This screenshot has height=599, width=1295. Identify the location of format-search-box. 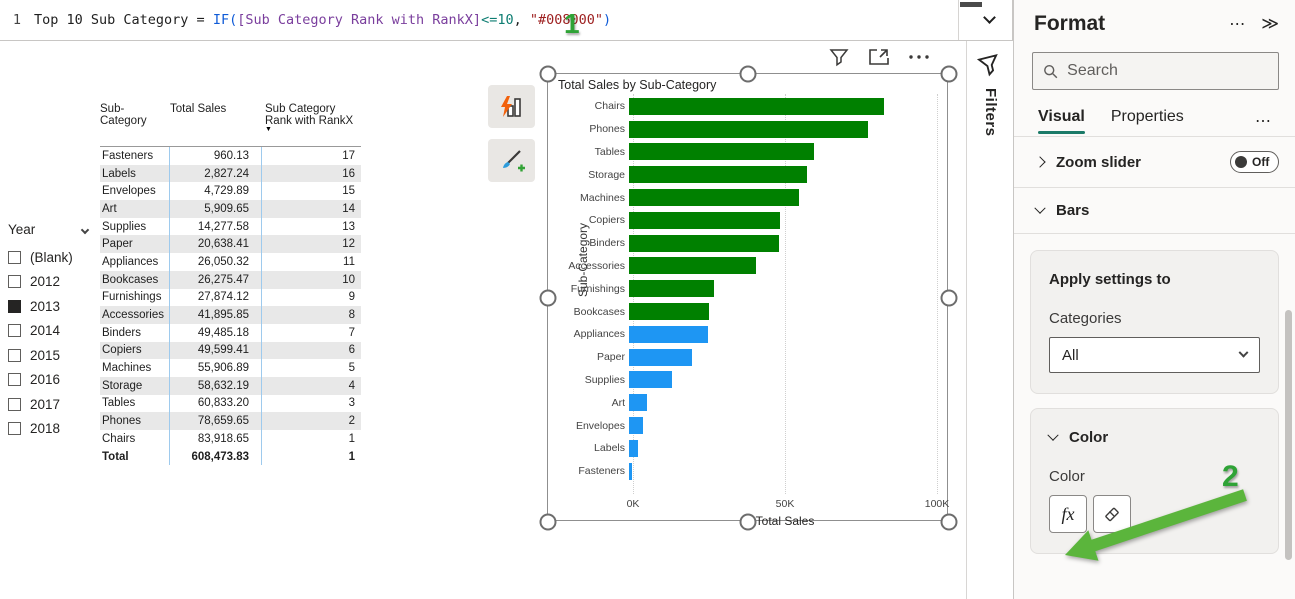
(1155, 71).